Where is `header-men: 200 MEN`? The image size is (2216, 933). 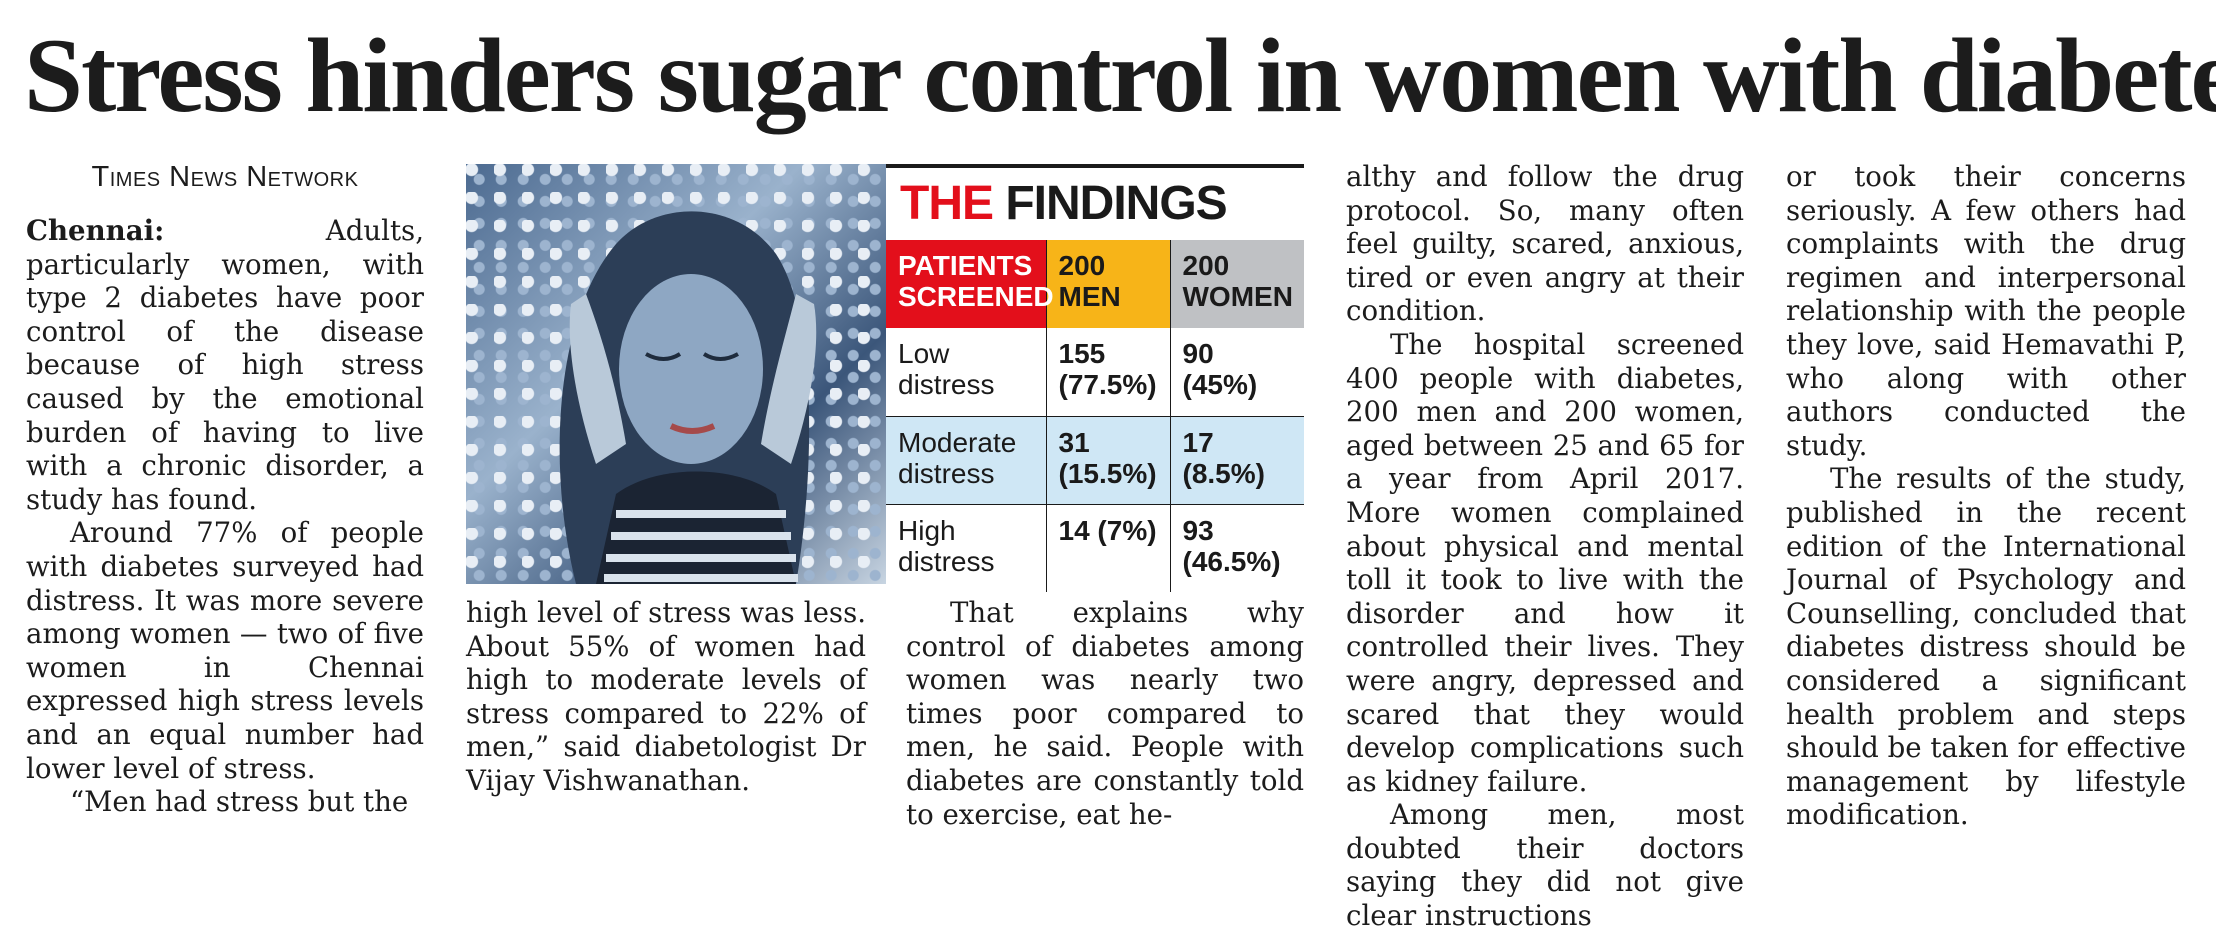 header-men: 200 MEN is located at coordinates (1108, 284).